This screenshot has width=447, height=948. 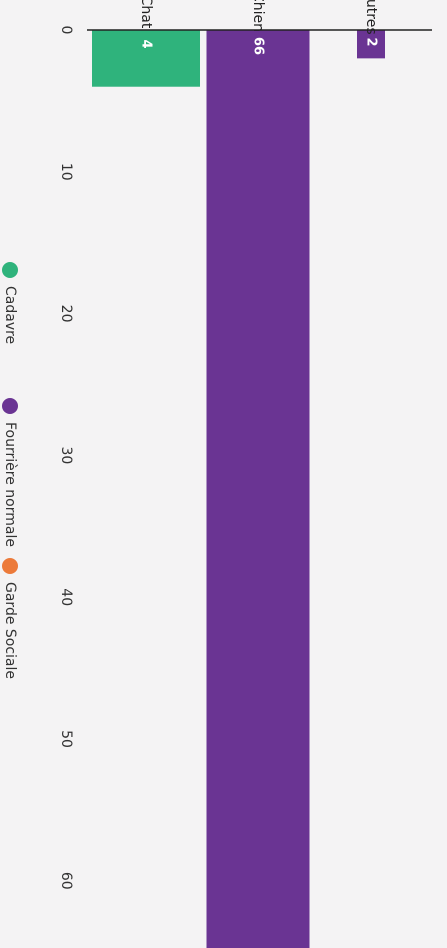 What do you see at coordinates (10, 484) in the screenshot?
I see `legend-label-fourriere-normale: Fourrière normale` at bounding box center [10, 484].